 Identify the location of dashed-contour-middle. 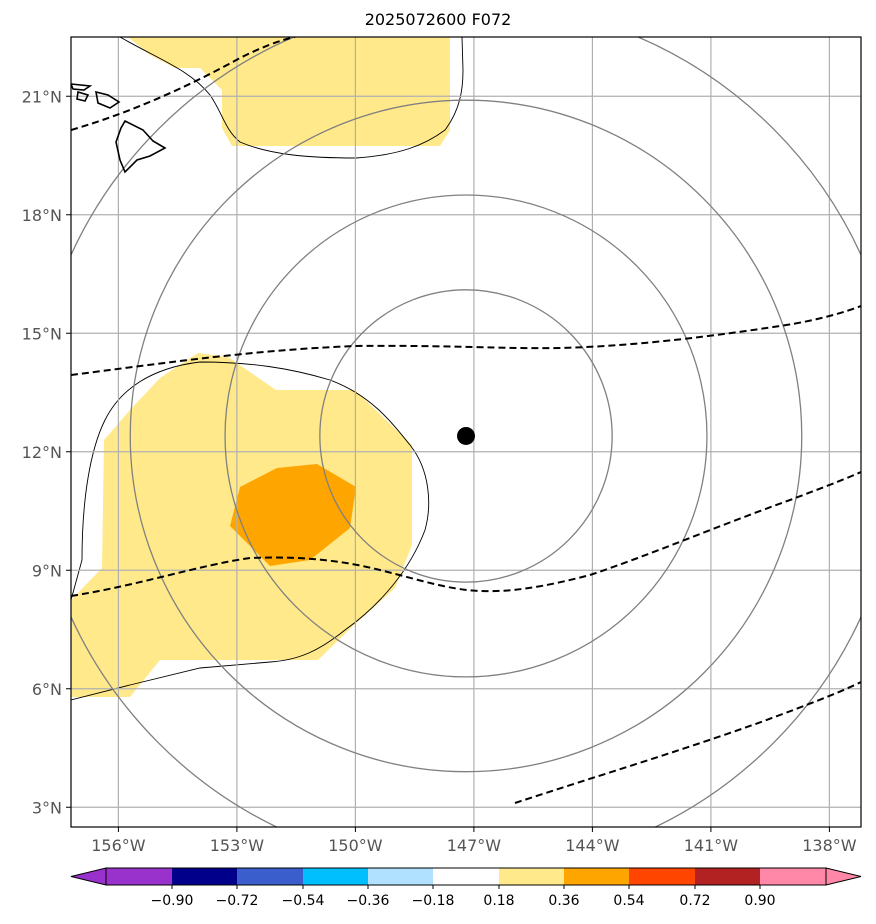
(466, 340).